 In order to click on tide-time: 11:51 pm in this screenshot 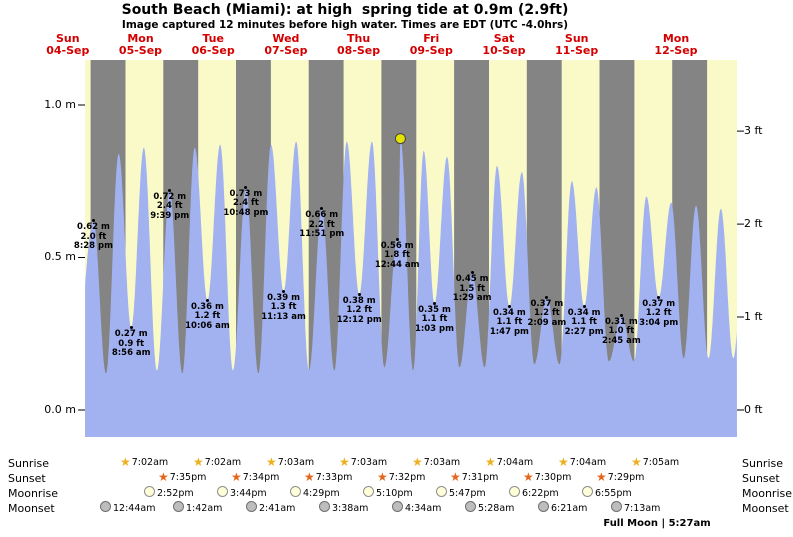, I will do `click(322, 234)`.